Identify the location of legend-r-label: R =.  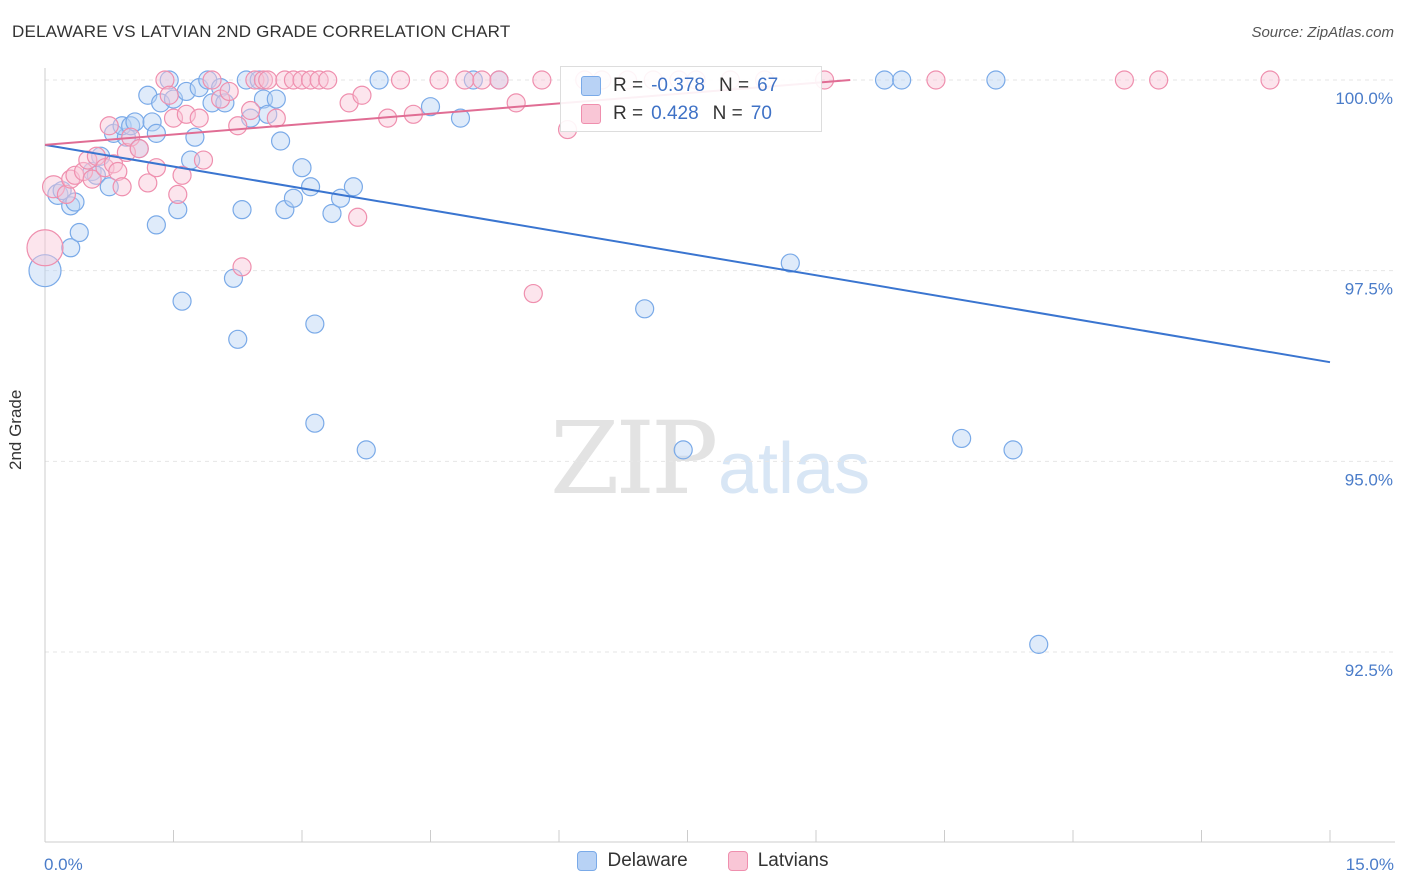
(628, 85).